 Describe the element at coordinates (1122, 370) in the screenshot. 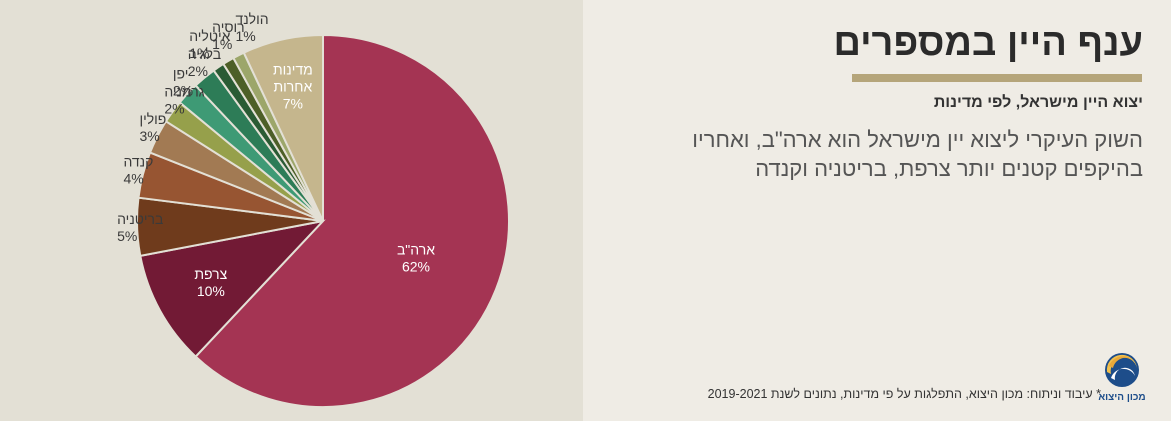

I see `logo-swirl-icon` at that location.